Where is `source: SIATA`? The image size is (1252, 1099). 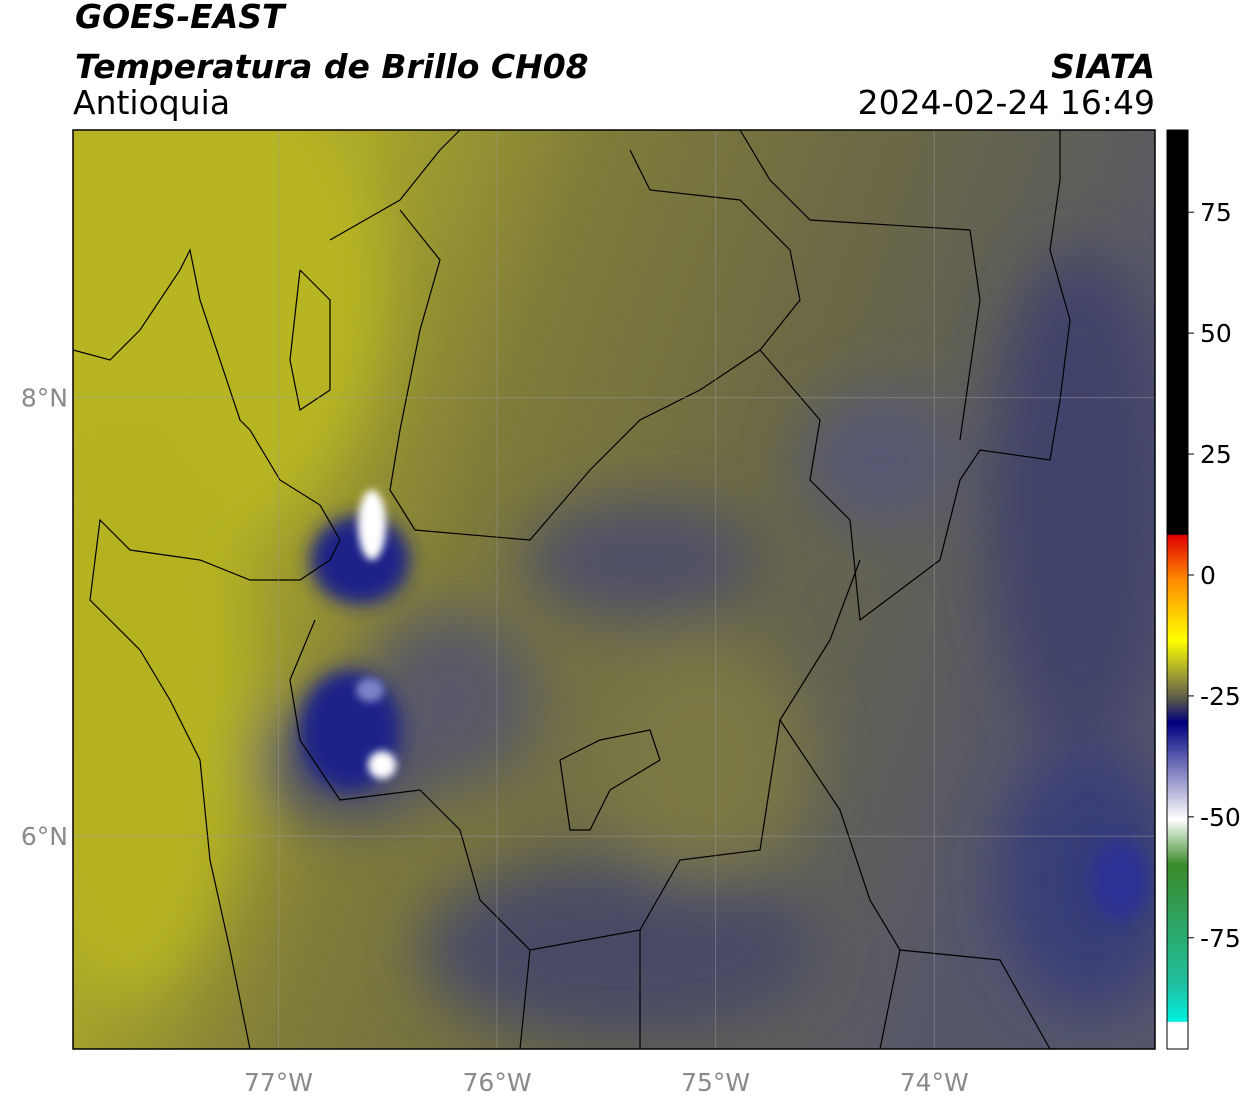
source: SIATA is located at coordinates (1103, 66).